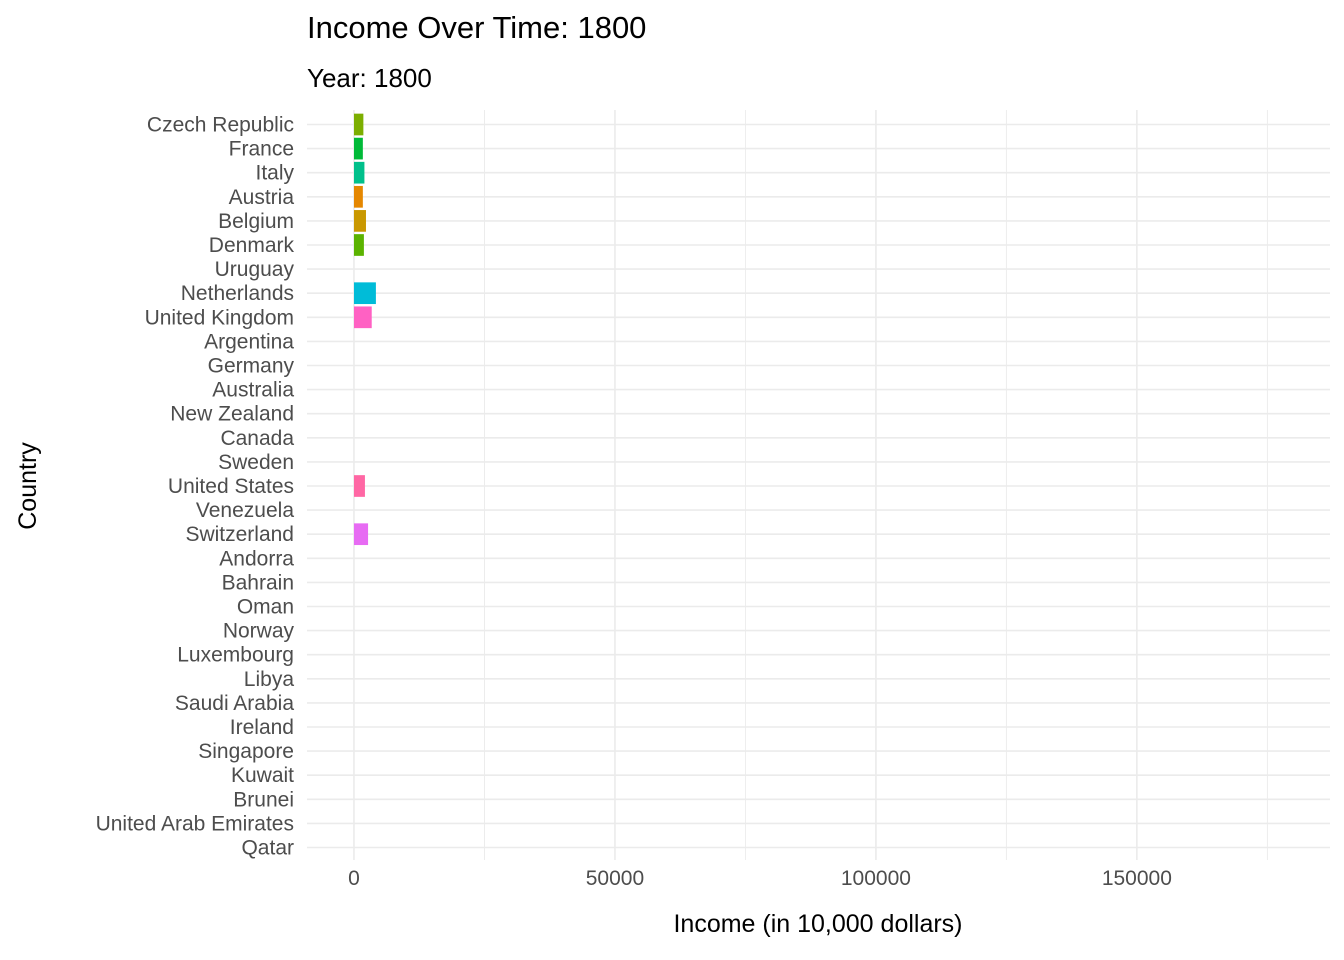 The image size is (1344, 960). Describe the element at coordinates (256, 462) in the screenshot. I see `category-label: Sweden` at that location.